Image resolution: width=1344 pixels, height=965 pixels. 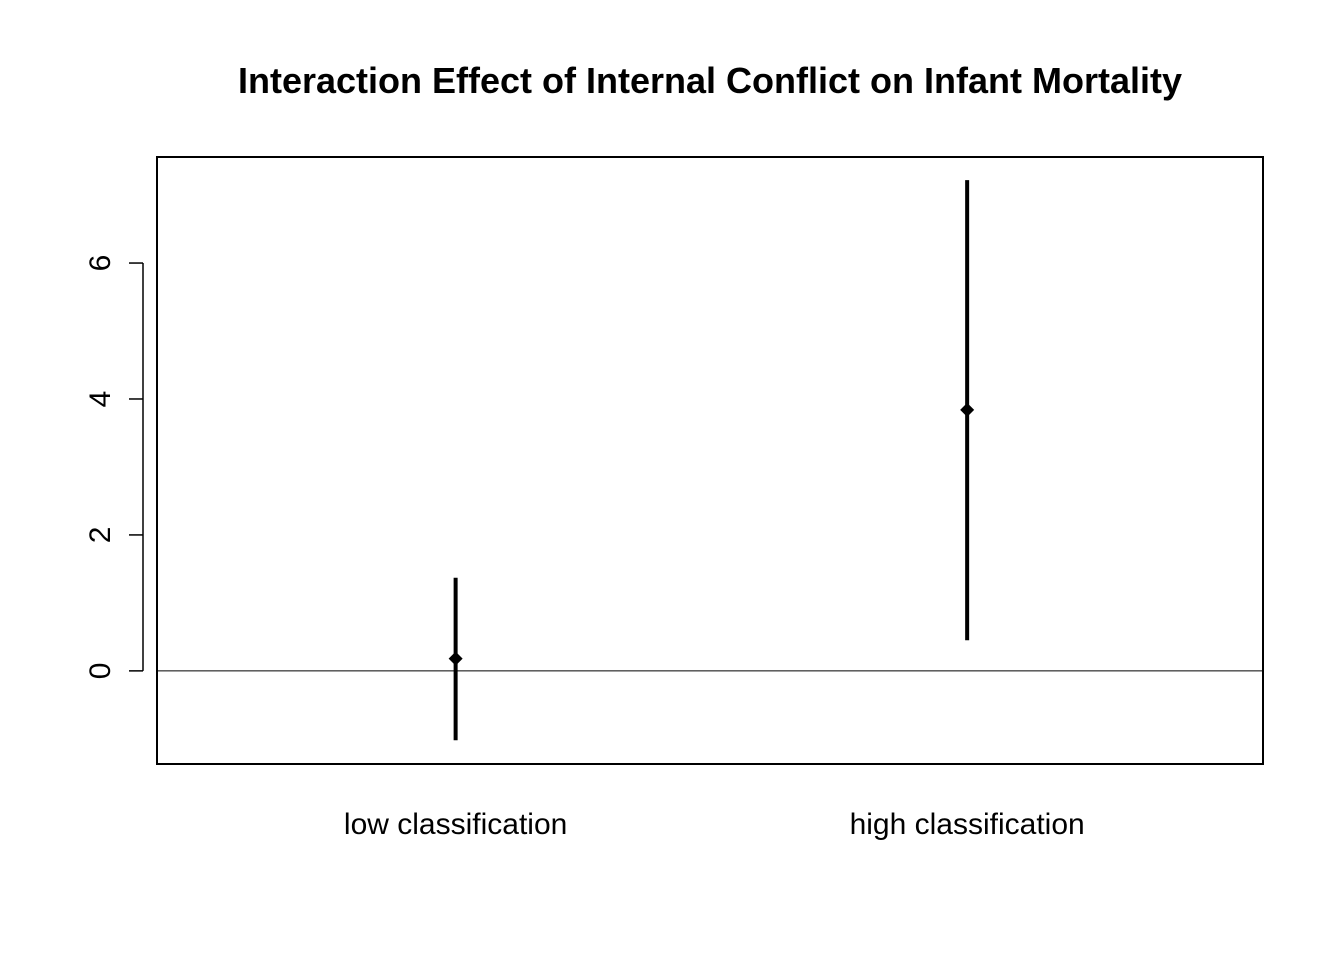 What do you see at coordinates (967, 824) in the screenshot?
I see `category-label: high classification` at bounding box center [967, 824].